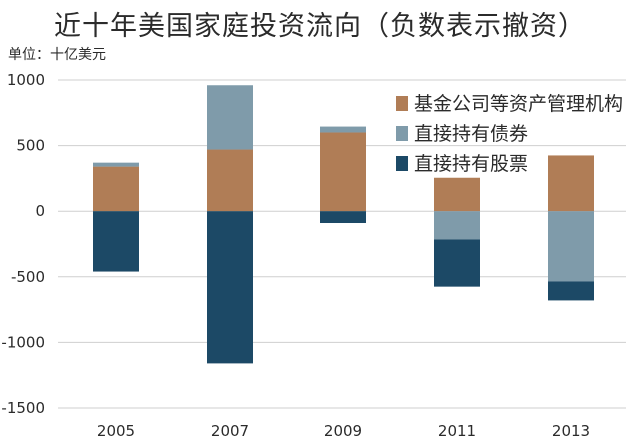  Describe the element at coordinates (343, 431) in the screenshot. I see `x-tick-label: 2009` at that location.